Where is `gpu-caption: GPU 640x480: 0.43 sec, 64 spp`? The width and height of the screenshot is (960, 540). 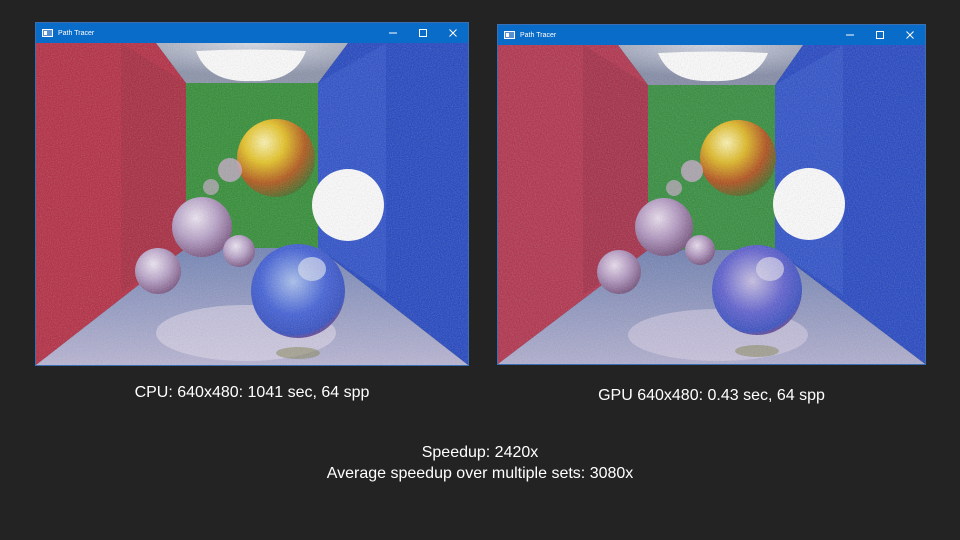 gpu-caption: GPU 640x480: 0.43 sec, 64 spp is located at coordinates (711, 395).